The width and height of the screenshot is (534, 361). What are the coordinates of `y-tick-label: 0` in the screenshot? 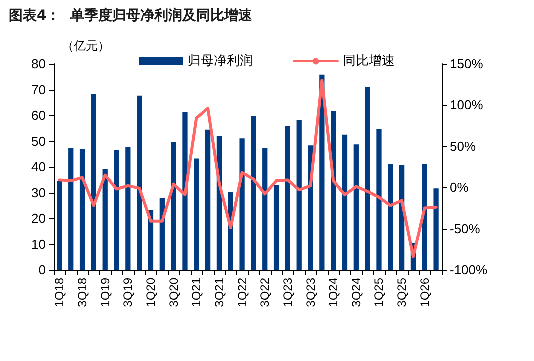 It's located at (42, 270).